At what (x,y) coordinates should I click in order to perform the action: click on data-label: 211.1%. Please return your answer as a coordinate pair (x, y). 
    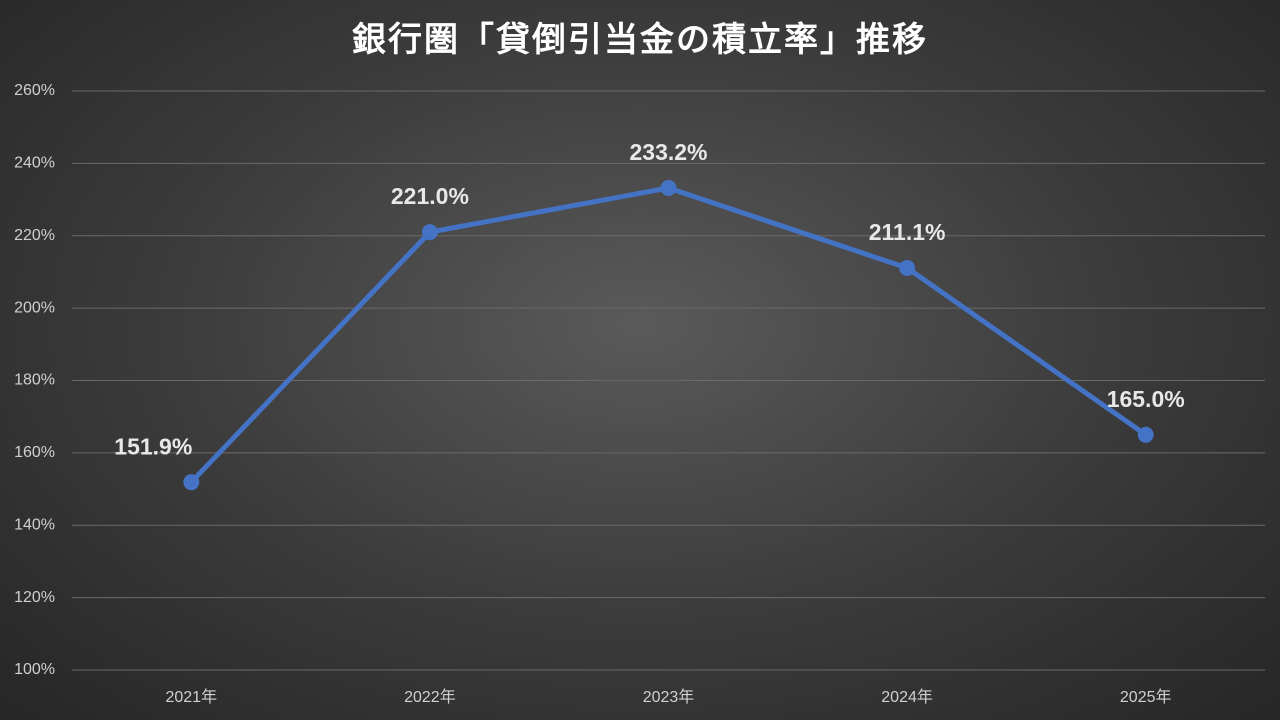
    Looking at the image, I should click on (907, 232).